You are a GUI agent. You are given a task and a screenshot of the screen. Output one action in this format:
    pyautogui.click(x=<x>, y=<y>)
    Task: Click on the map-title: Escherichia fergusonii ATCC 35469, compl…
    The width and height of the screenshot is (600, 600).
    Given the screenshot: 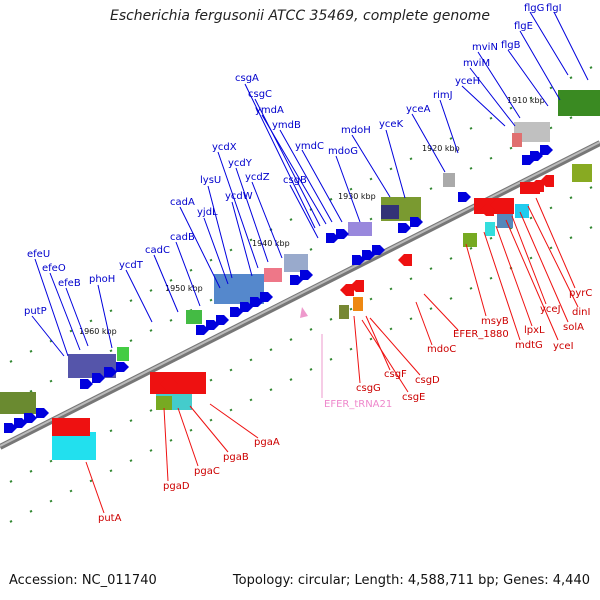 What is the action you would take?
    pyautogui.click(x=300, y=16)
    